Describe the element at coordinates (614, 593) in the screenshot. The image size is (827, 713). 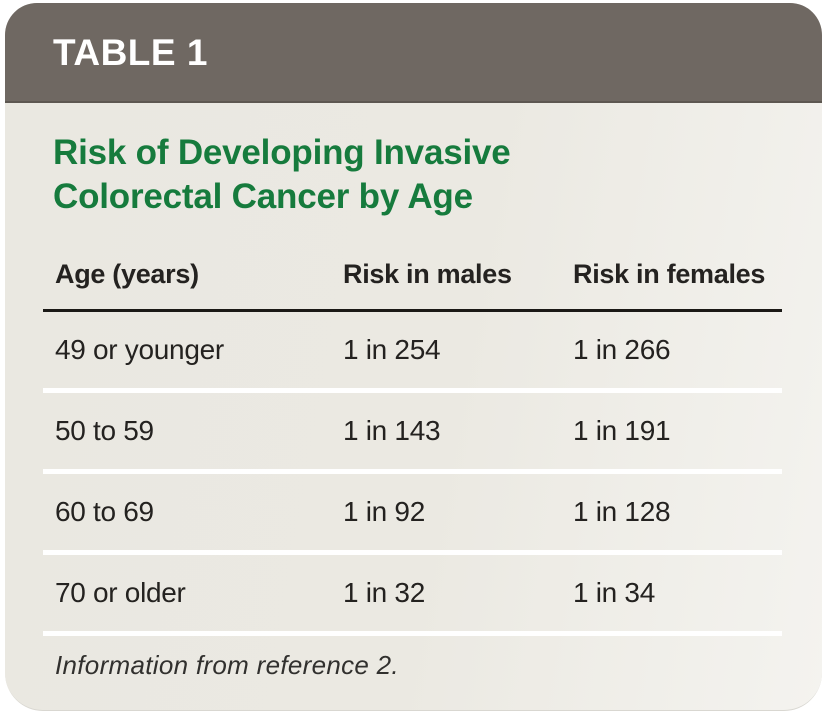
I see `cell-risk-females: 1 in 34` at that location.